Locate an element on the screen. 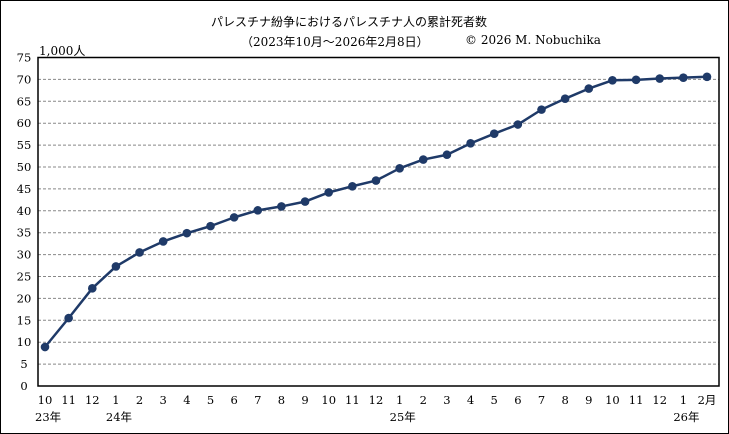 This screenshot has width=729, height=434. chart-credit: © 2026 M. Nobuchika is located at coordinates (533, 40).